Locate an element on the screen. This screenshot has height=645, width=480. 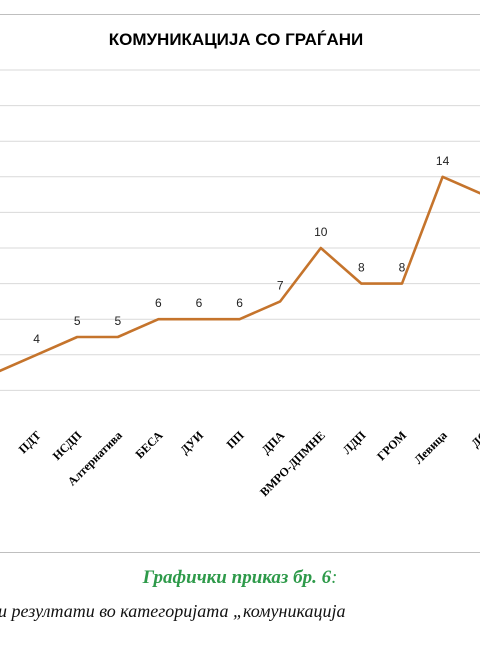
chart-title: КОМУНИКАЦИЈА СО ГРАЃАНИ is located at coordinates (236, 39).